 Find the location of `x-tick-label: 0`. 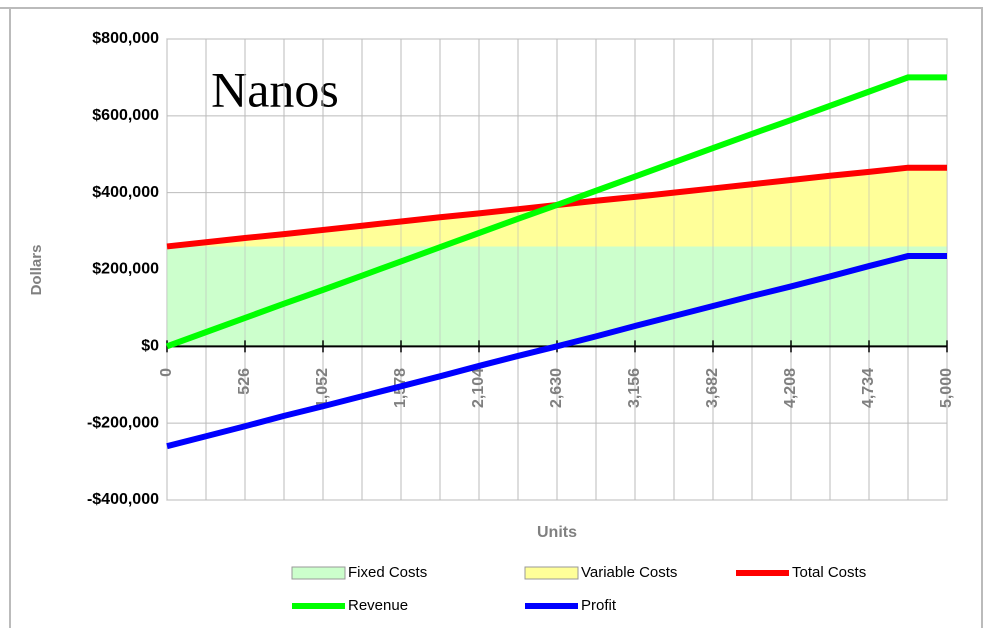

x-tick-label: 0 is located at coordinates (166, 372).